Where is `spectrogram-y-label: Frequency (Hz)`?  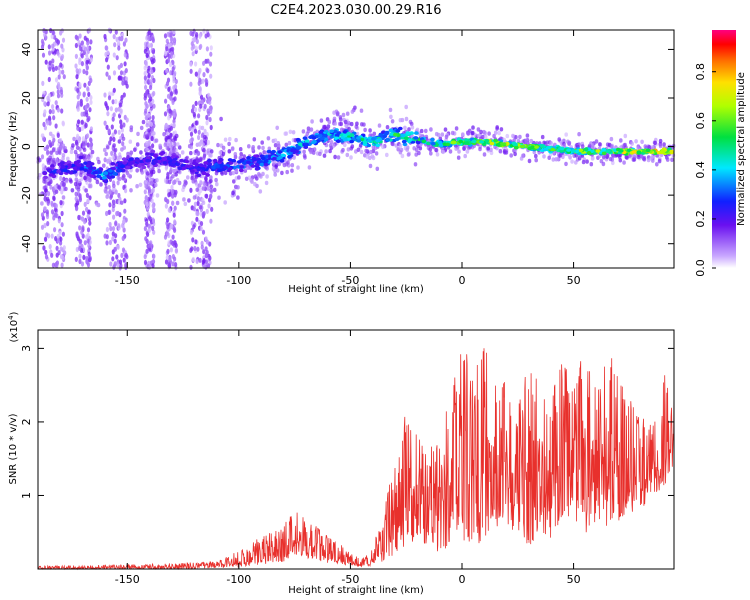
spectrogram-y-label: Frequency (Hz) is located at coordinates (13, 149).